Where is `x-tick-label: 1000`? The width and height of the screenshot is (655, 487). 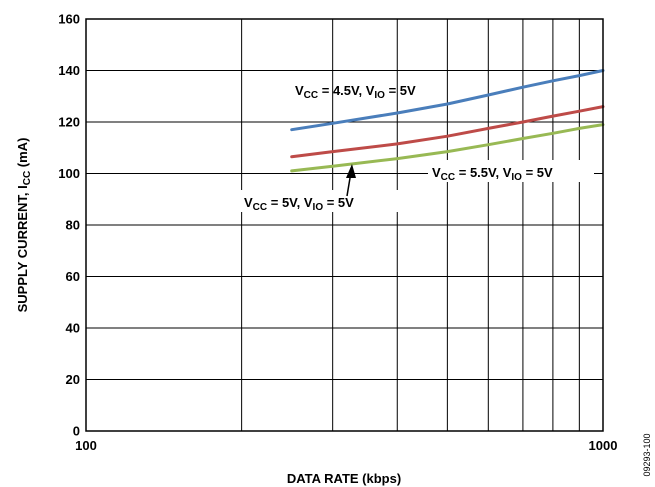 x-tick-label: 1000 is located at coordinates (603, 445).